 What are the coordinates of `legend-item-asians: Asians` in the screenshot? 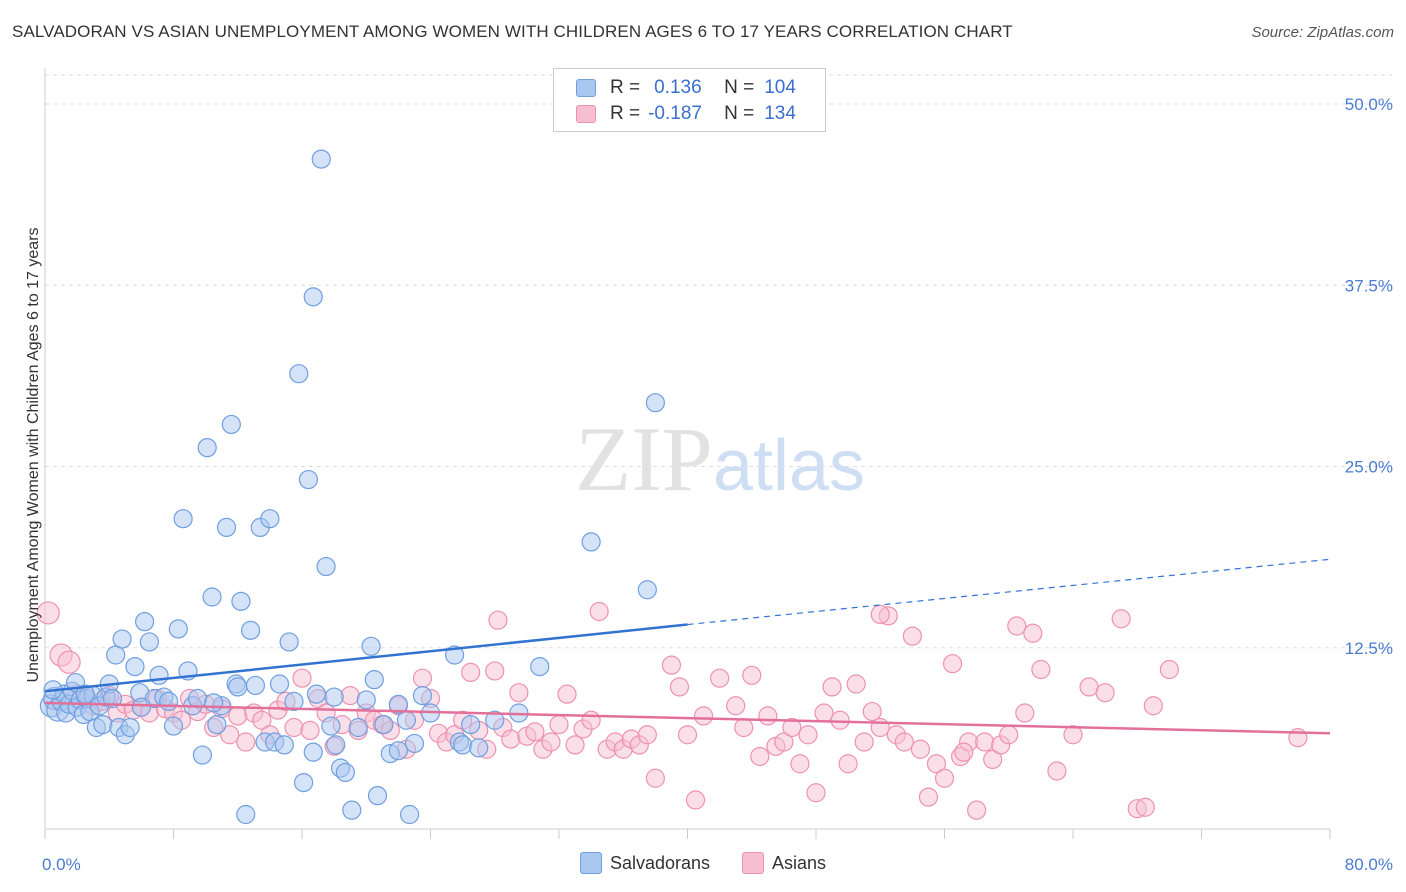 It's located at (784, 863).